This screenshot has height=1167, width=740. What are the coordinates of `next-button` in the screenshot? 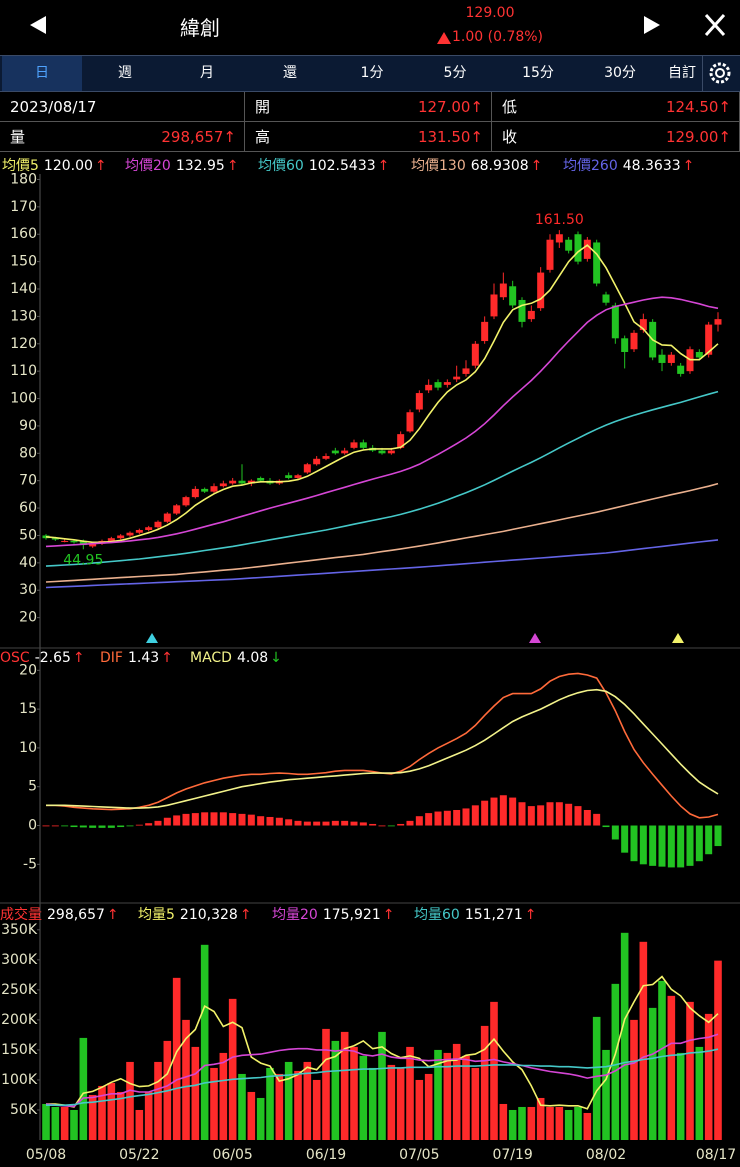 It's located at (652, 25).